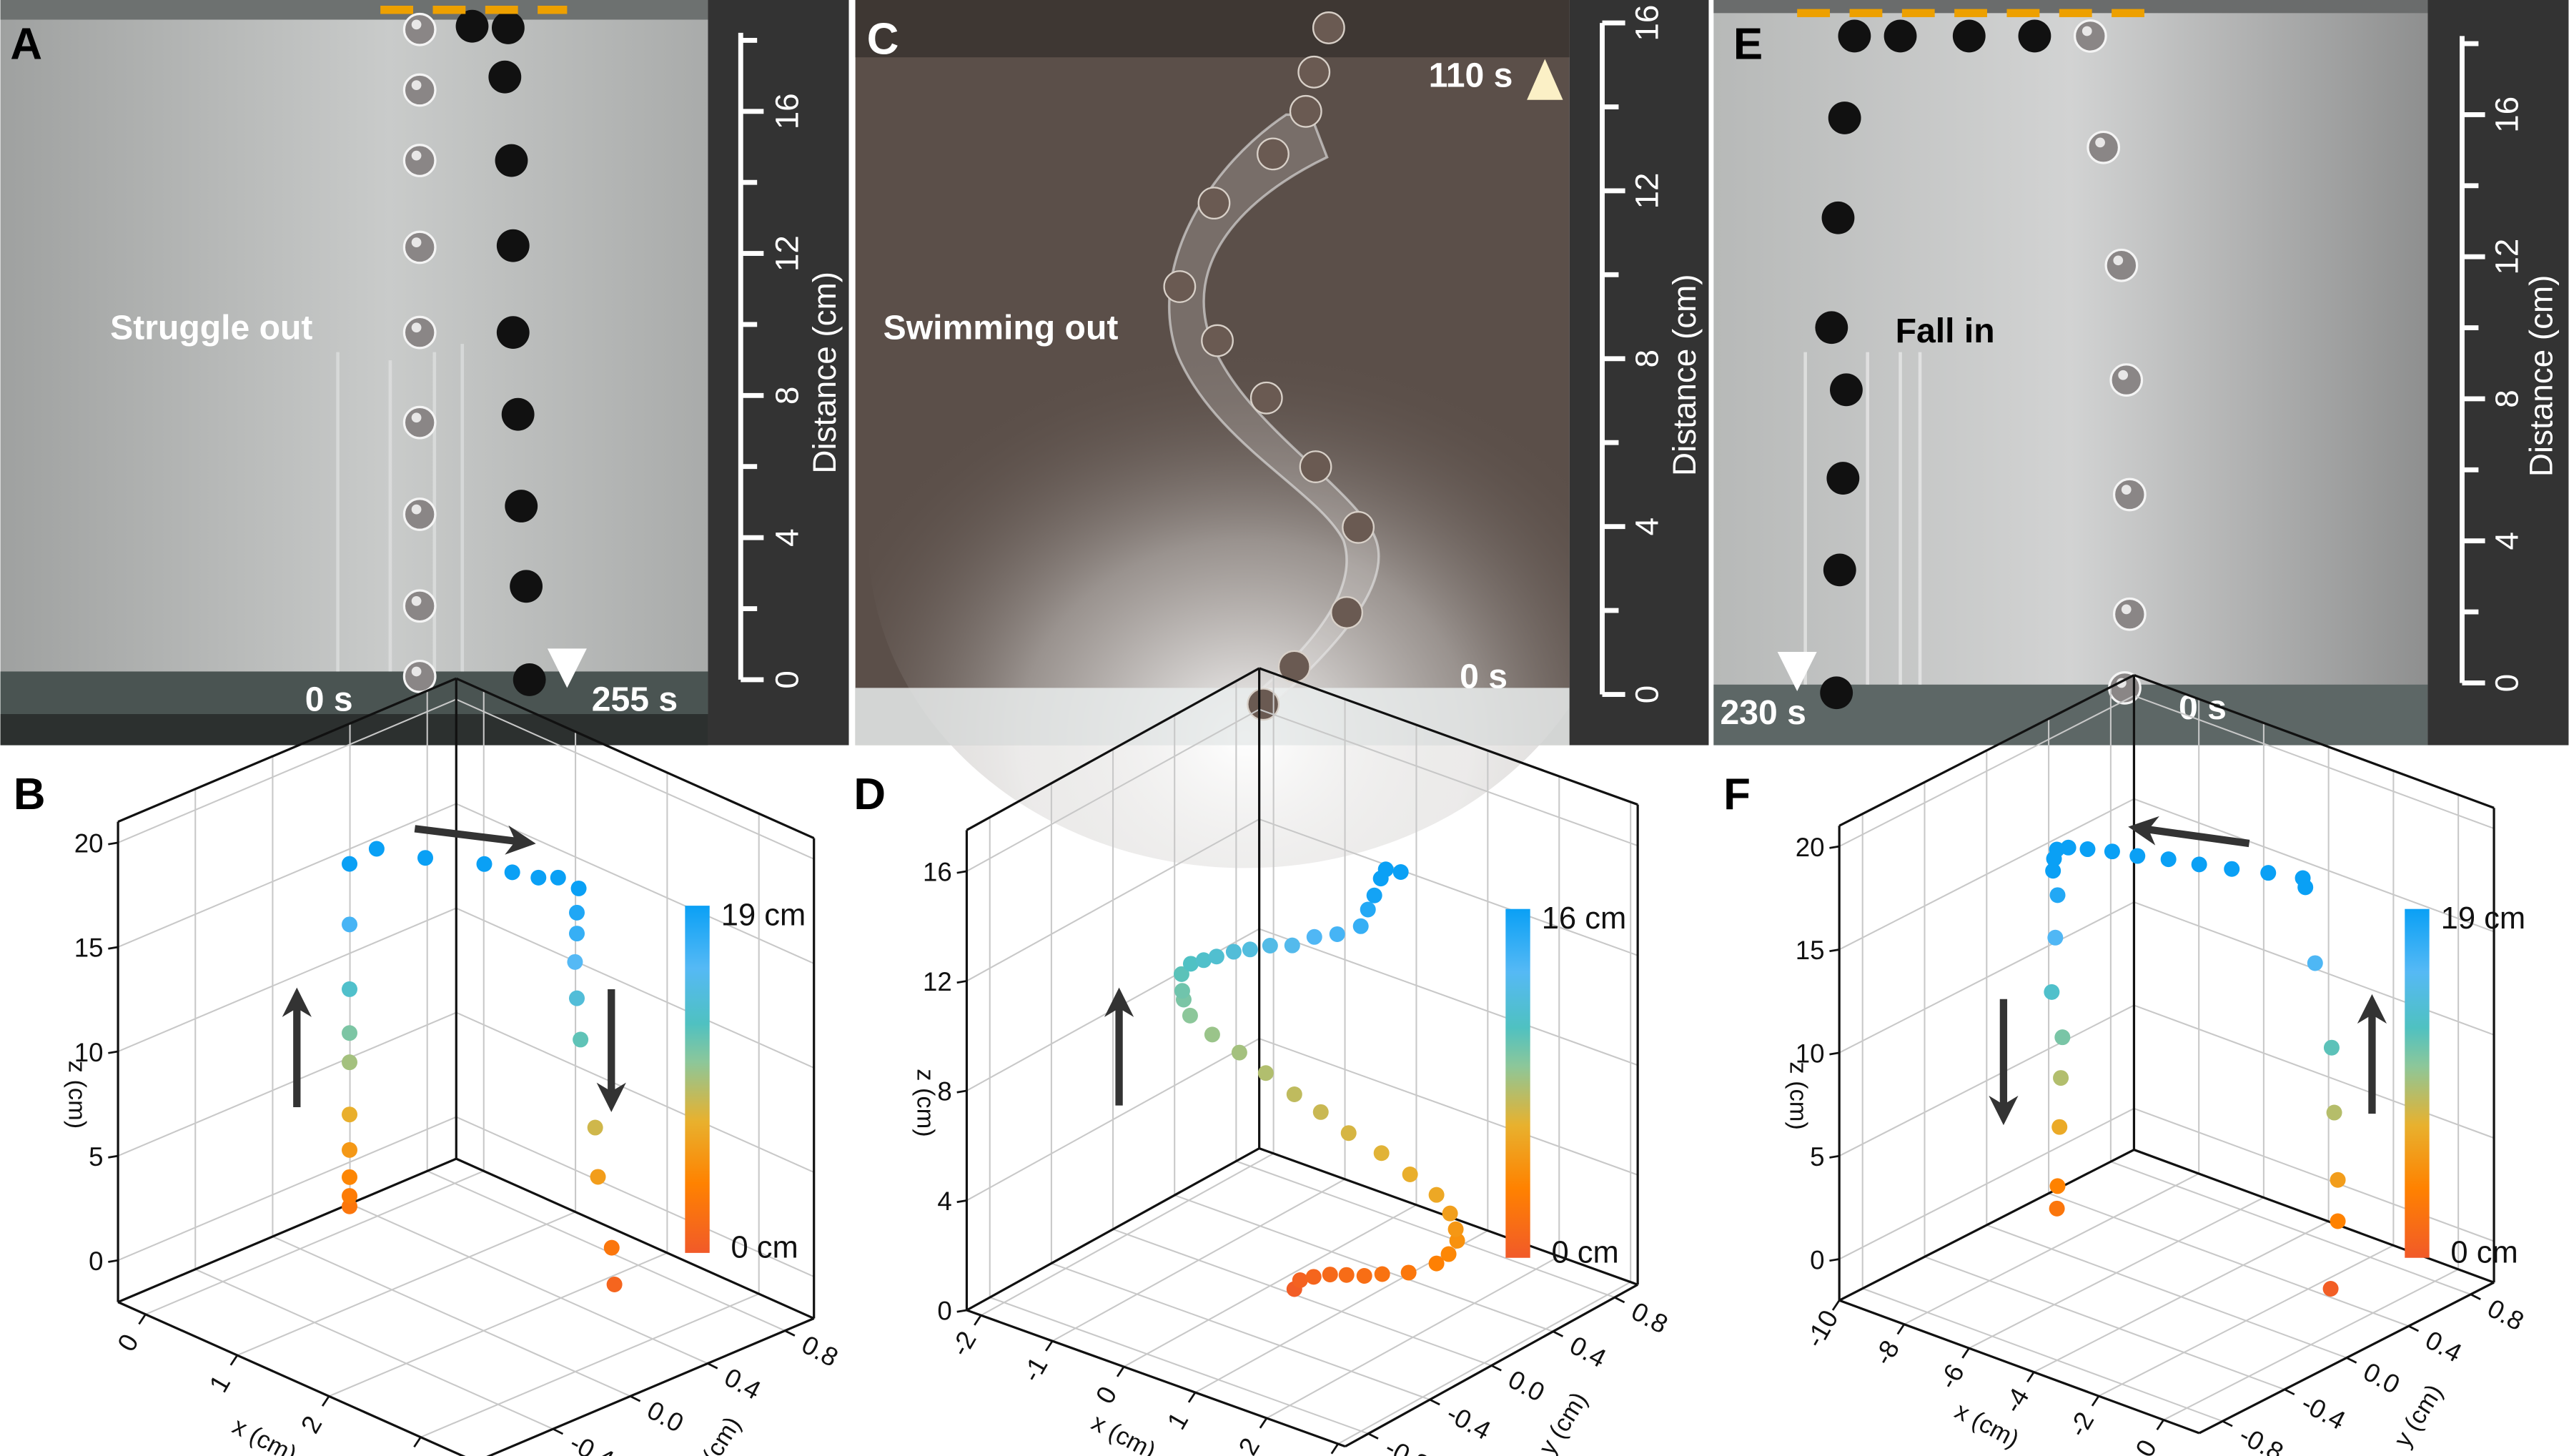  What do you see at coordinates (211, 327) in the screenshot?
I see `annotation-label: Struggle out` at bounding box center [211, 327].